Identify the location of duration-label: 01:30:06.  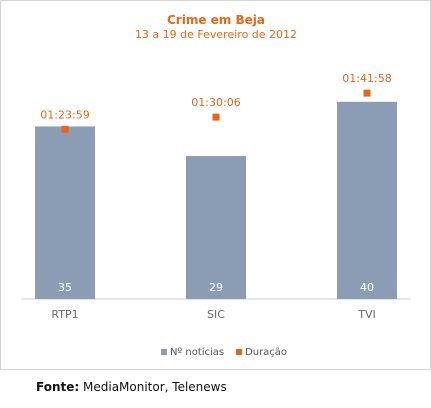
(215, 102).